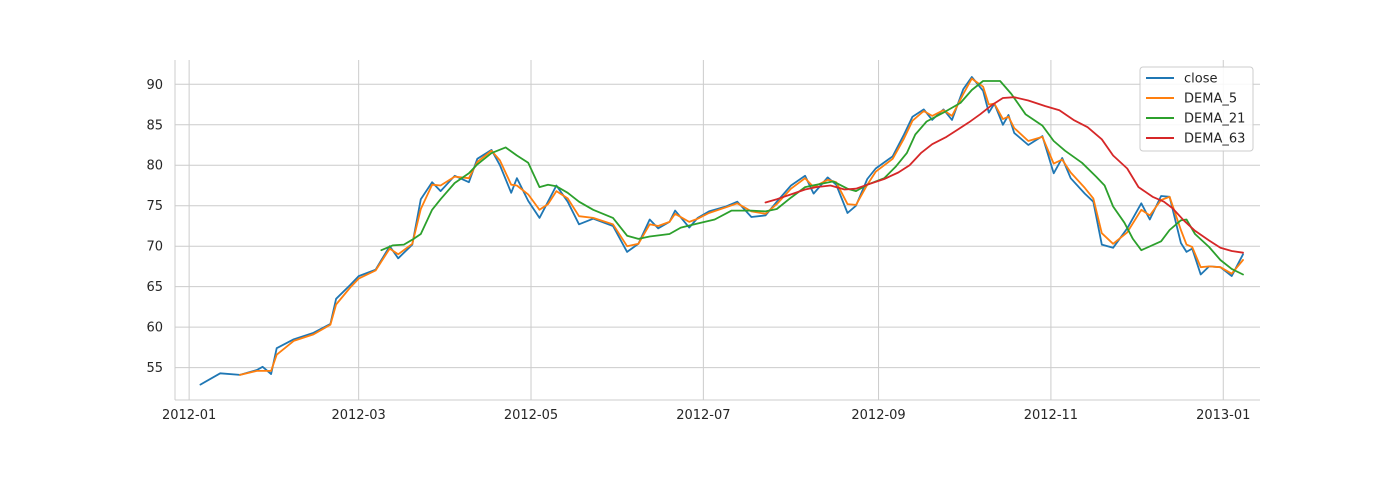  Describe the element at coordinates (358, 415) in the screenshot. I see `x-tick-label: 2012-03` at that location.